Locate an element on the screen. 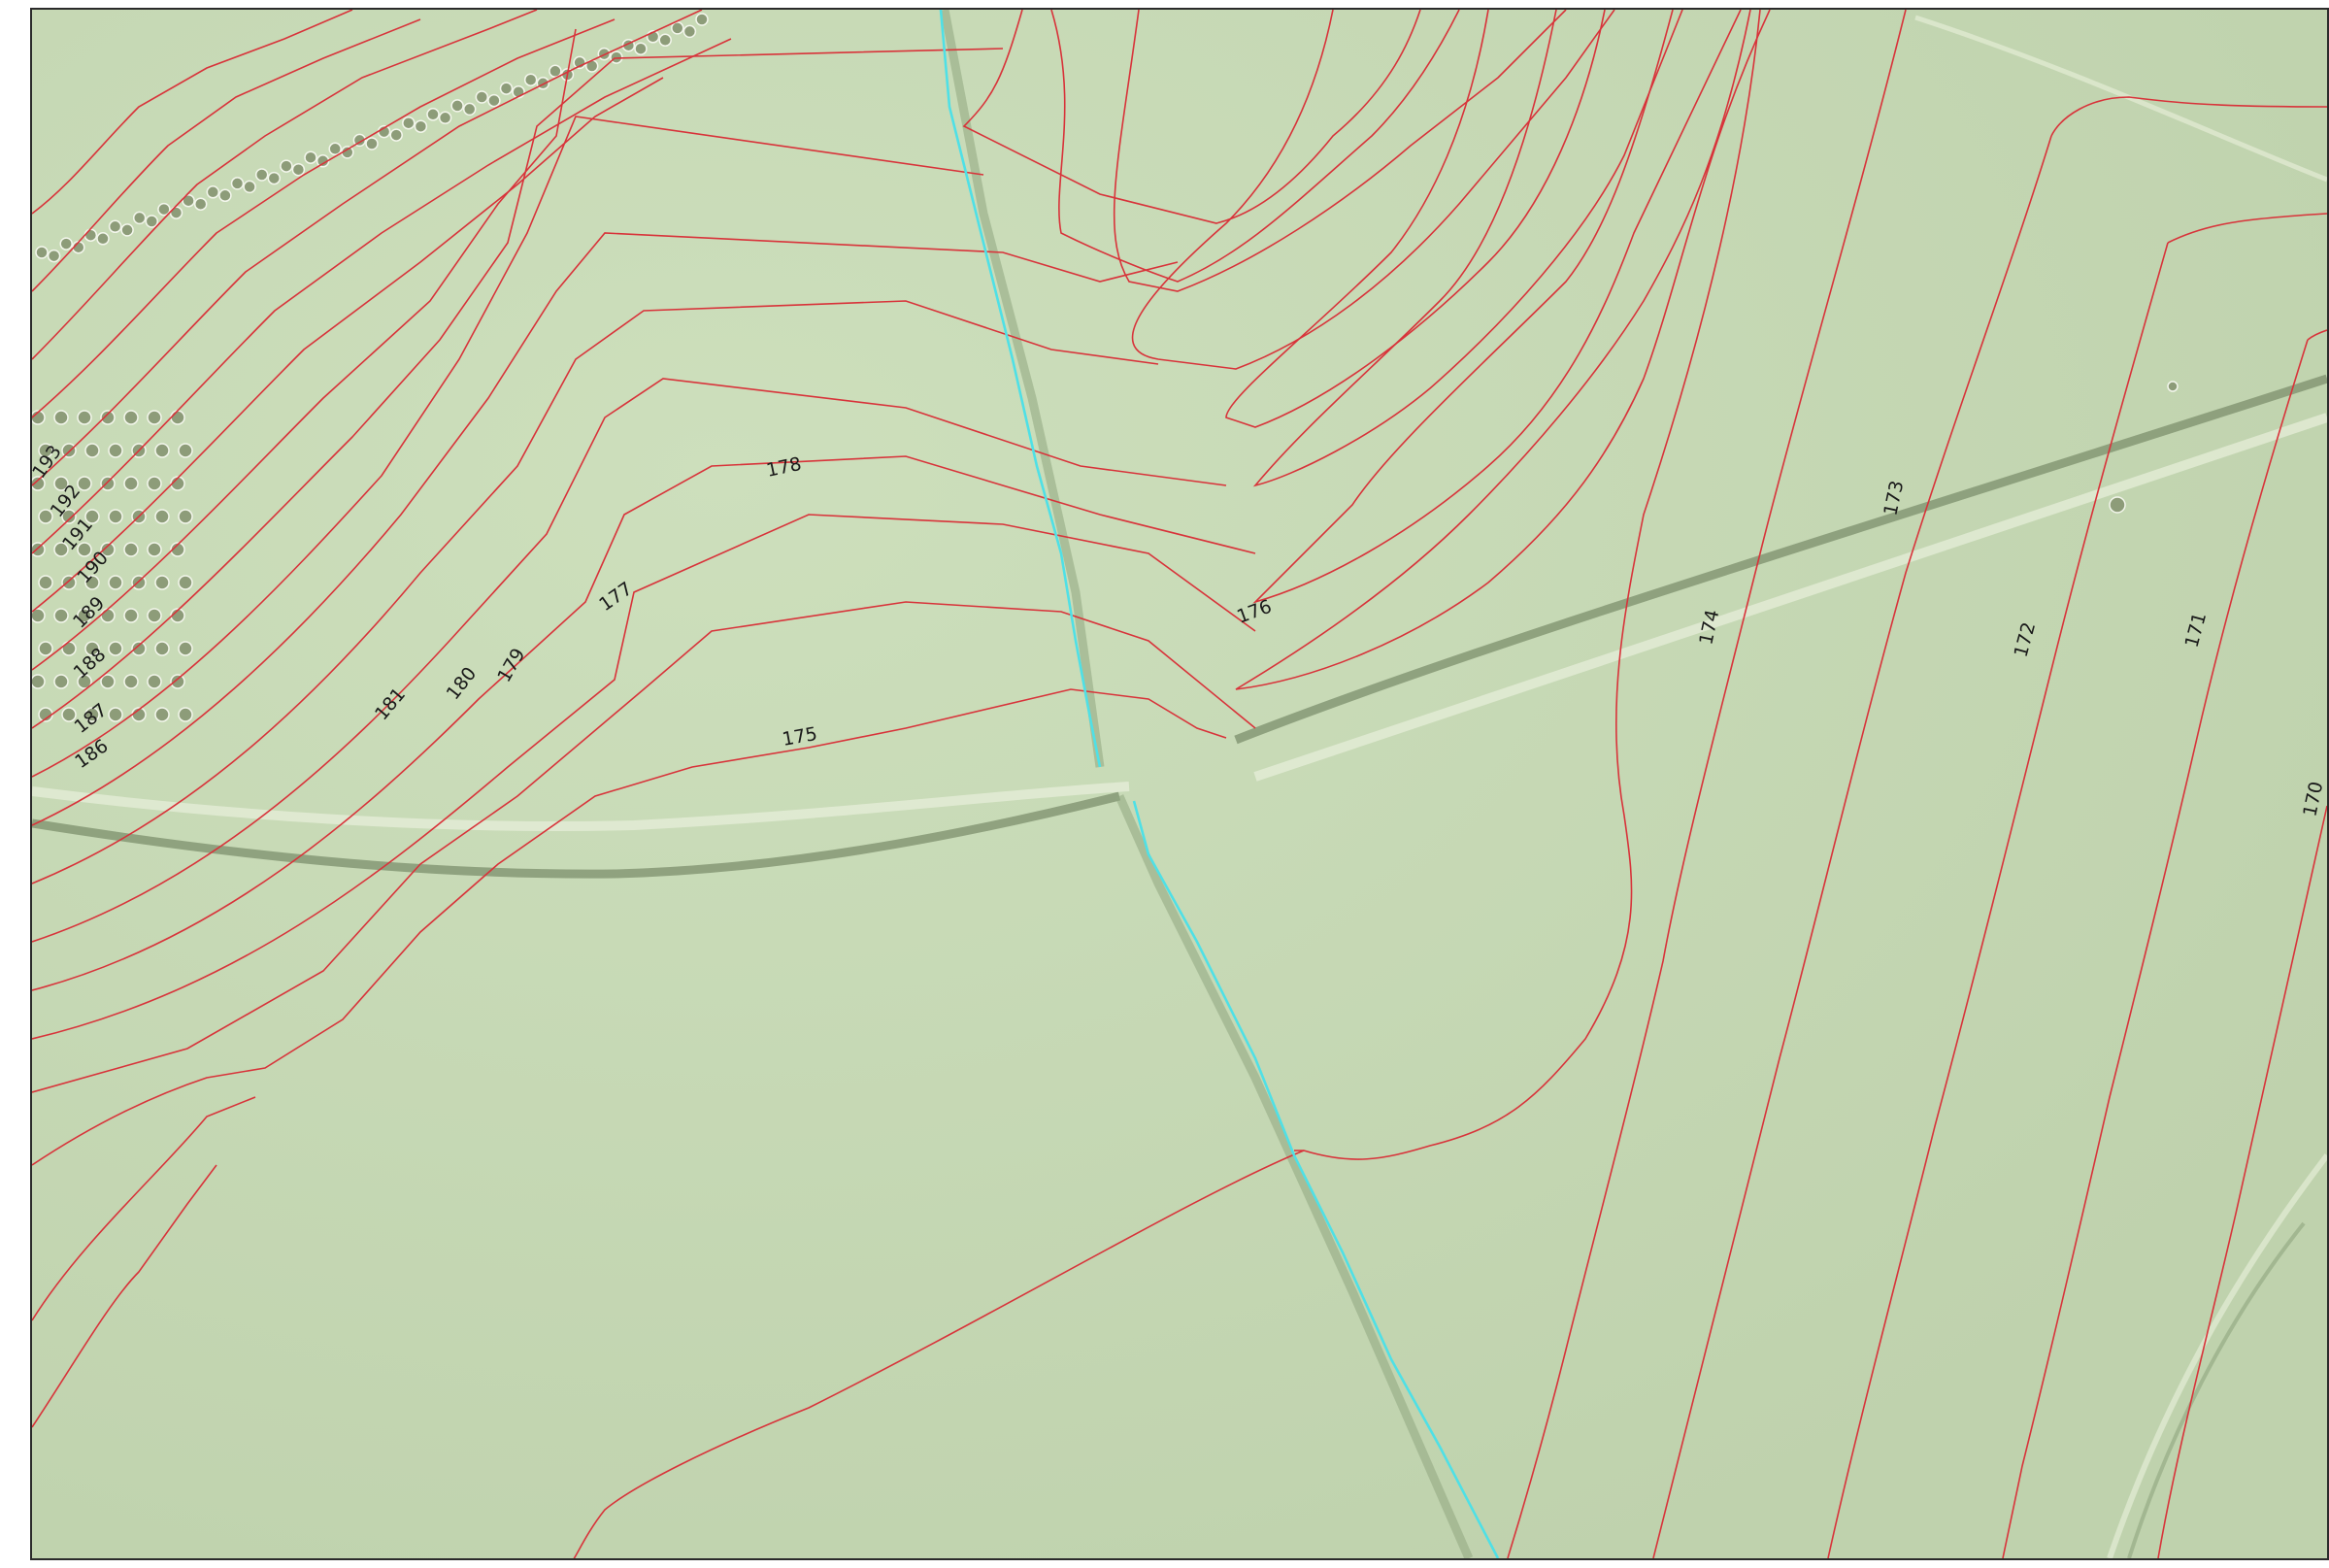 The width and height of the screenshot is (2329, 1568). stream-line is located at coordinates (1020, 389).